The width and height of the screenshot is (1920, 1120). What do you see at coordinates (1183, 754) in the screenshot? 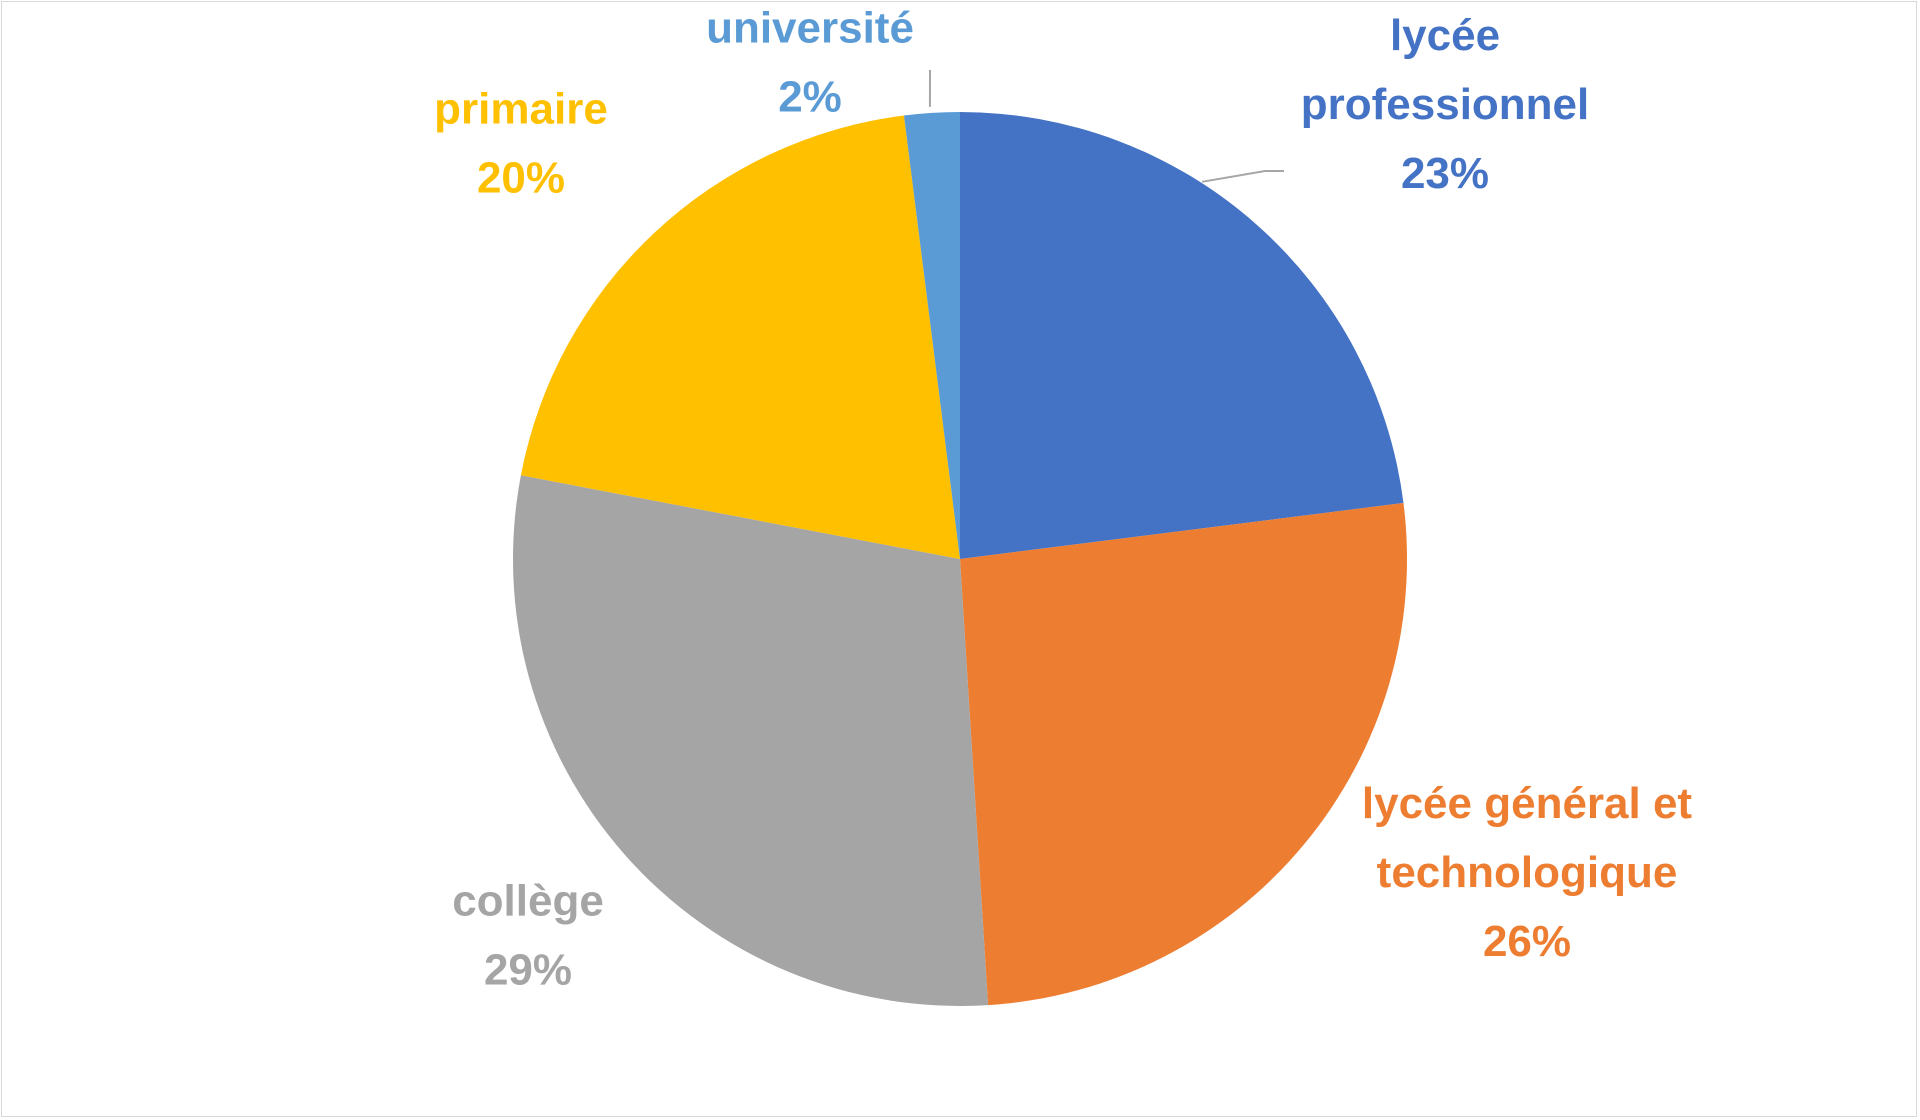
I see `pie-slice-lycee-general-et-technologique` at bounding box center [1183, 754].